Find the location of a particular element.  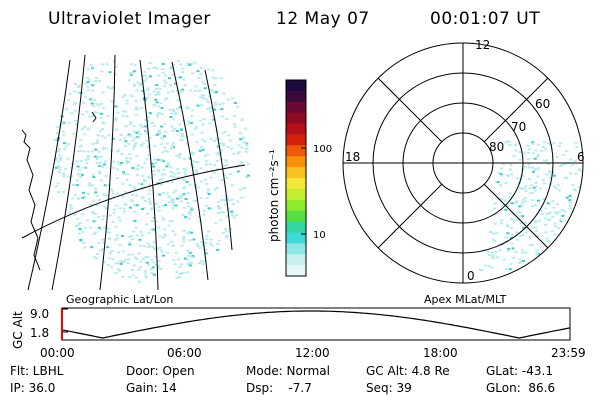

xtick-00-00: 00:00 is located at coordinates (57, 353).